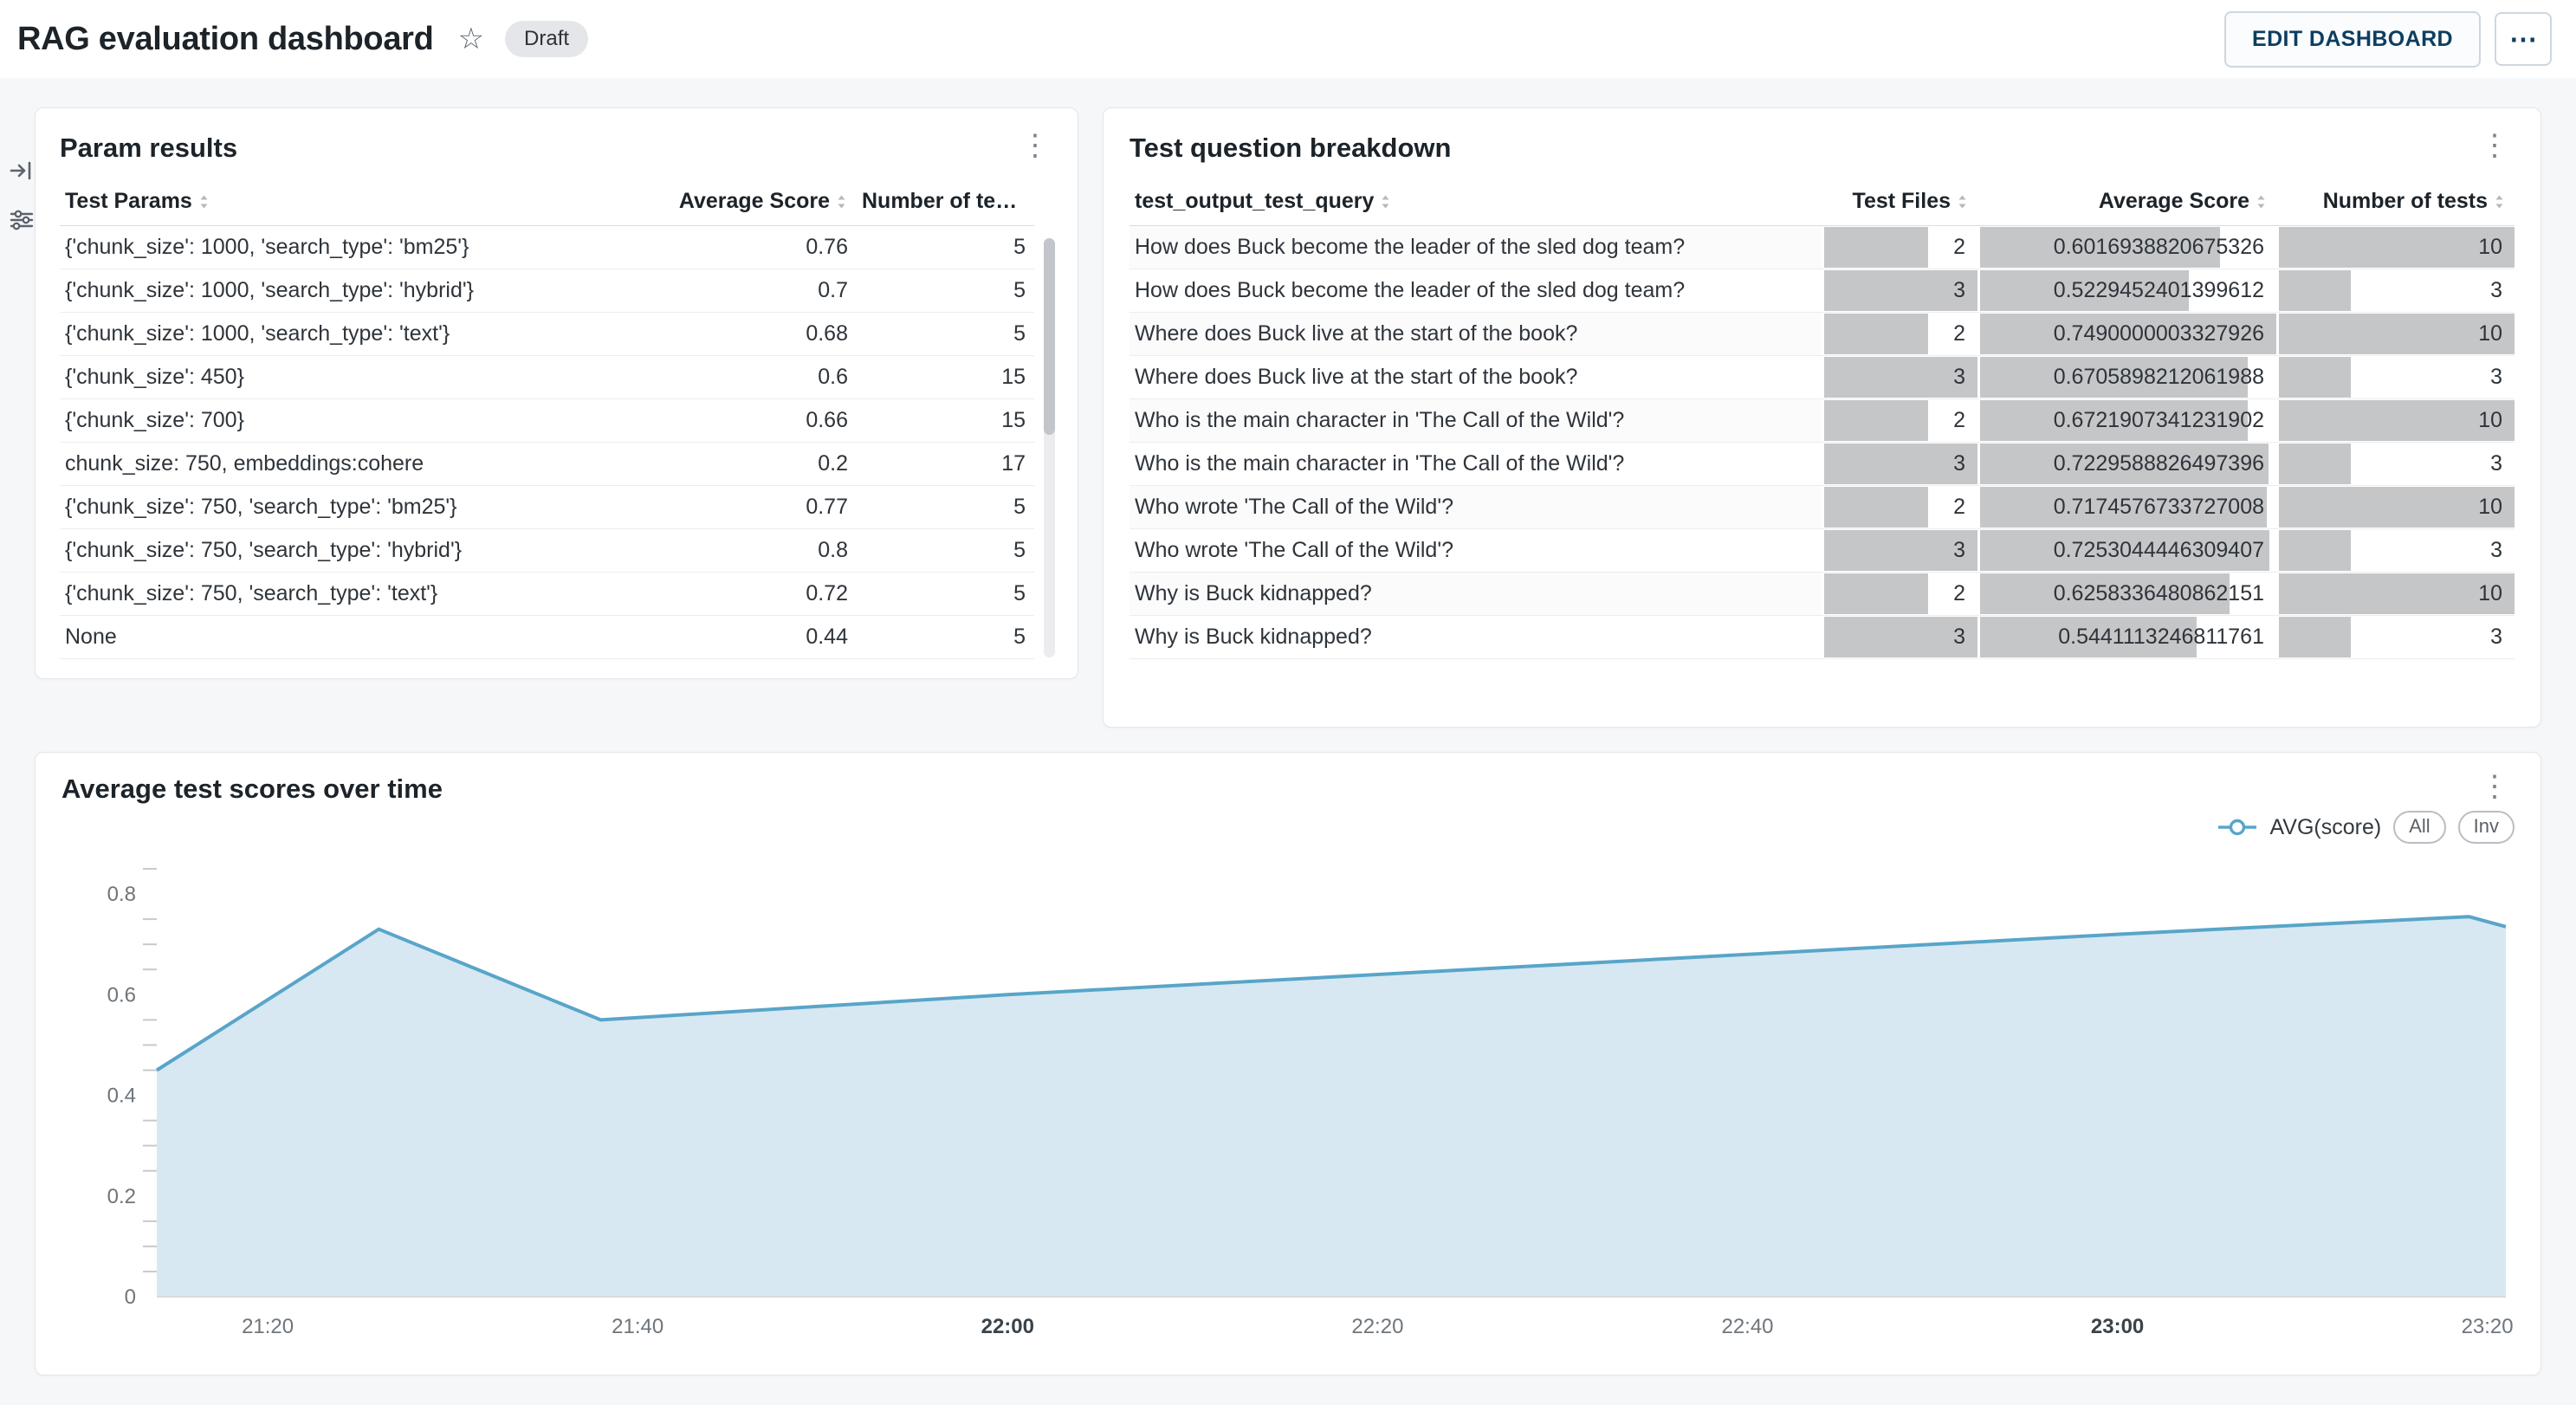 Image resolution: width=2576 pixels, height=1405 pixels. Describe the element at coordinates (763, 291) in the screenshot. I see `cell-average-score: 0.7` at that location.